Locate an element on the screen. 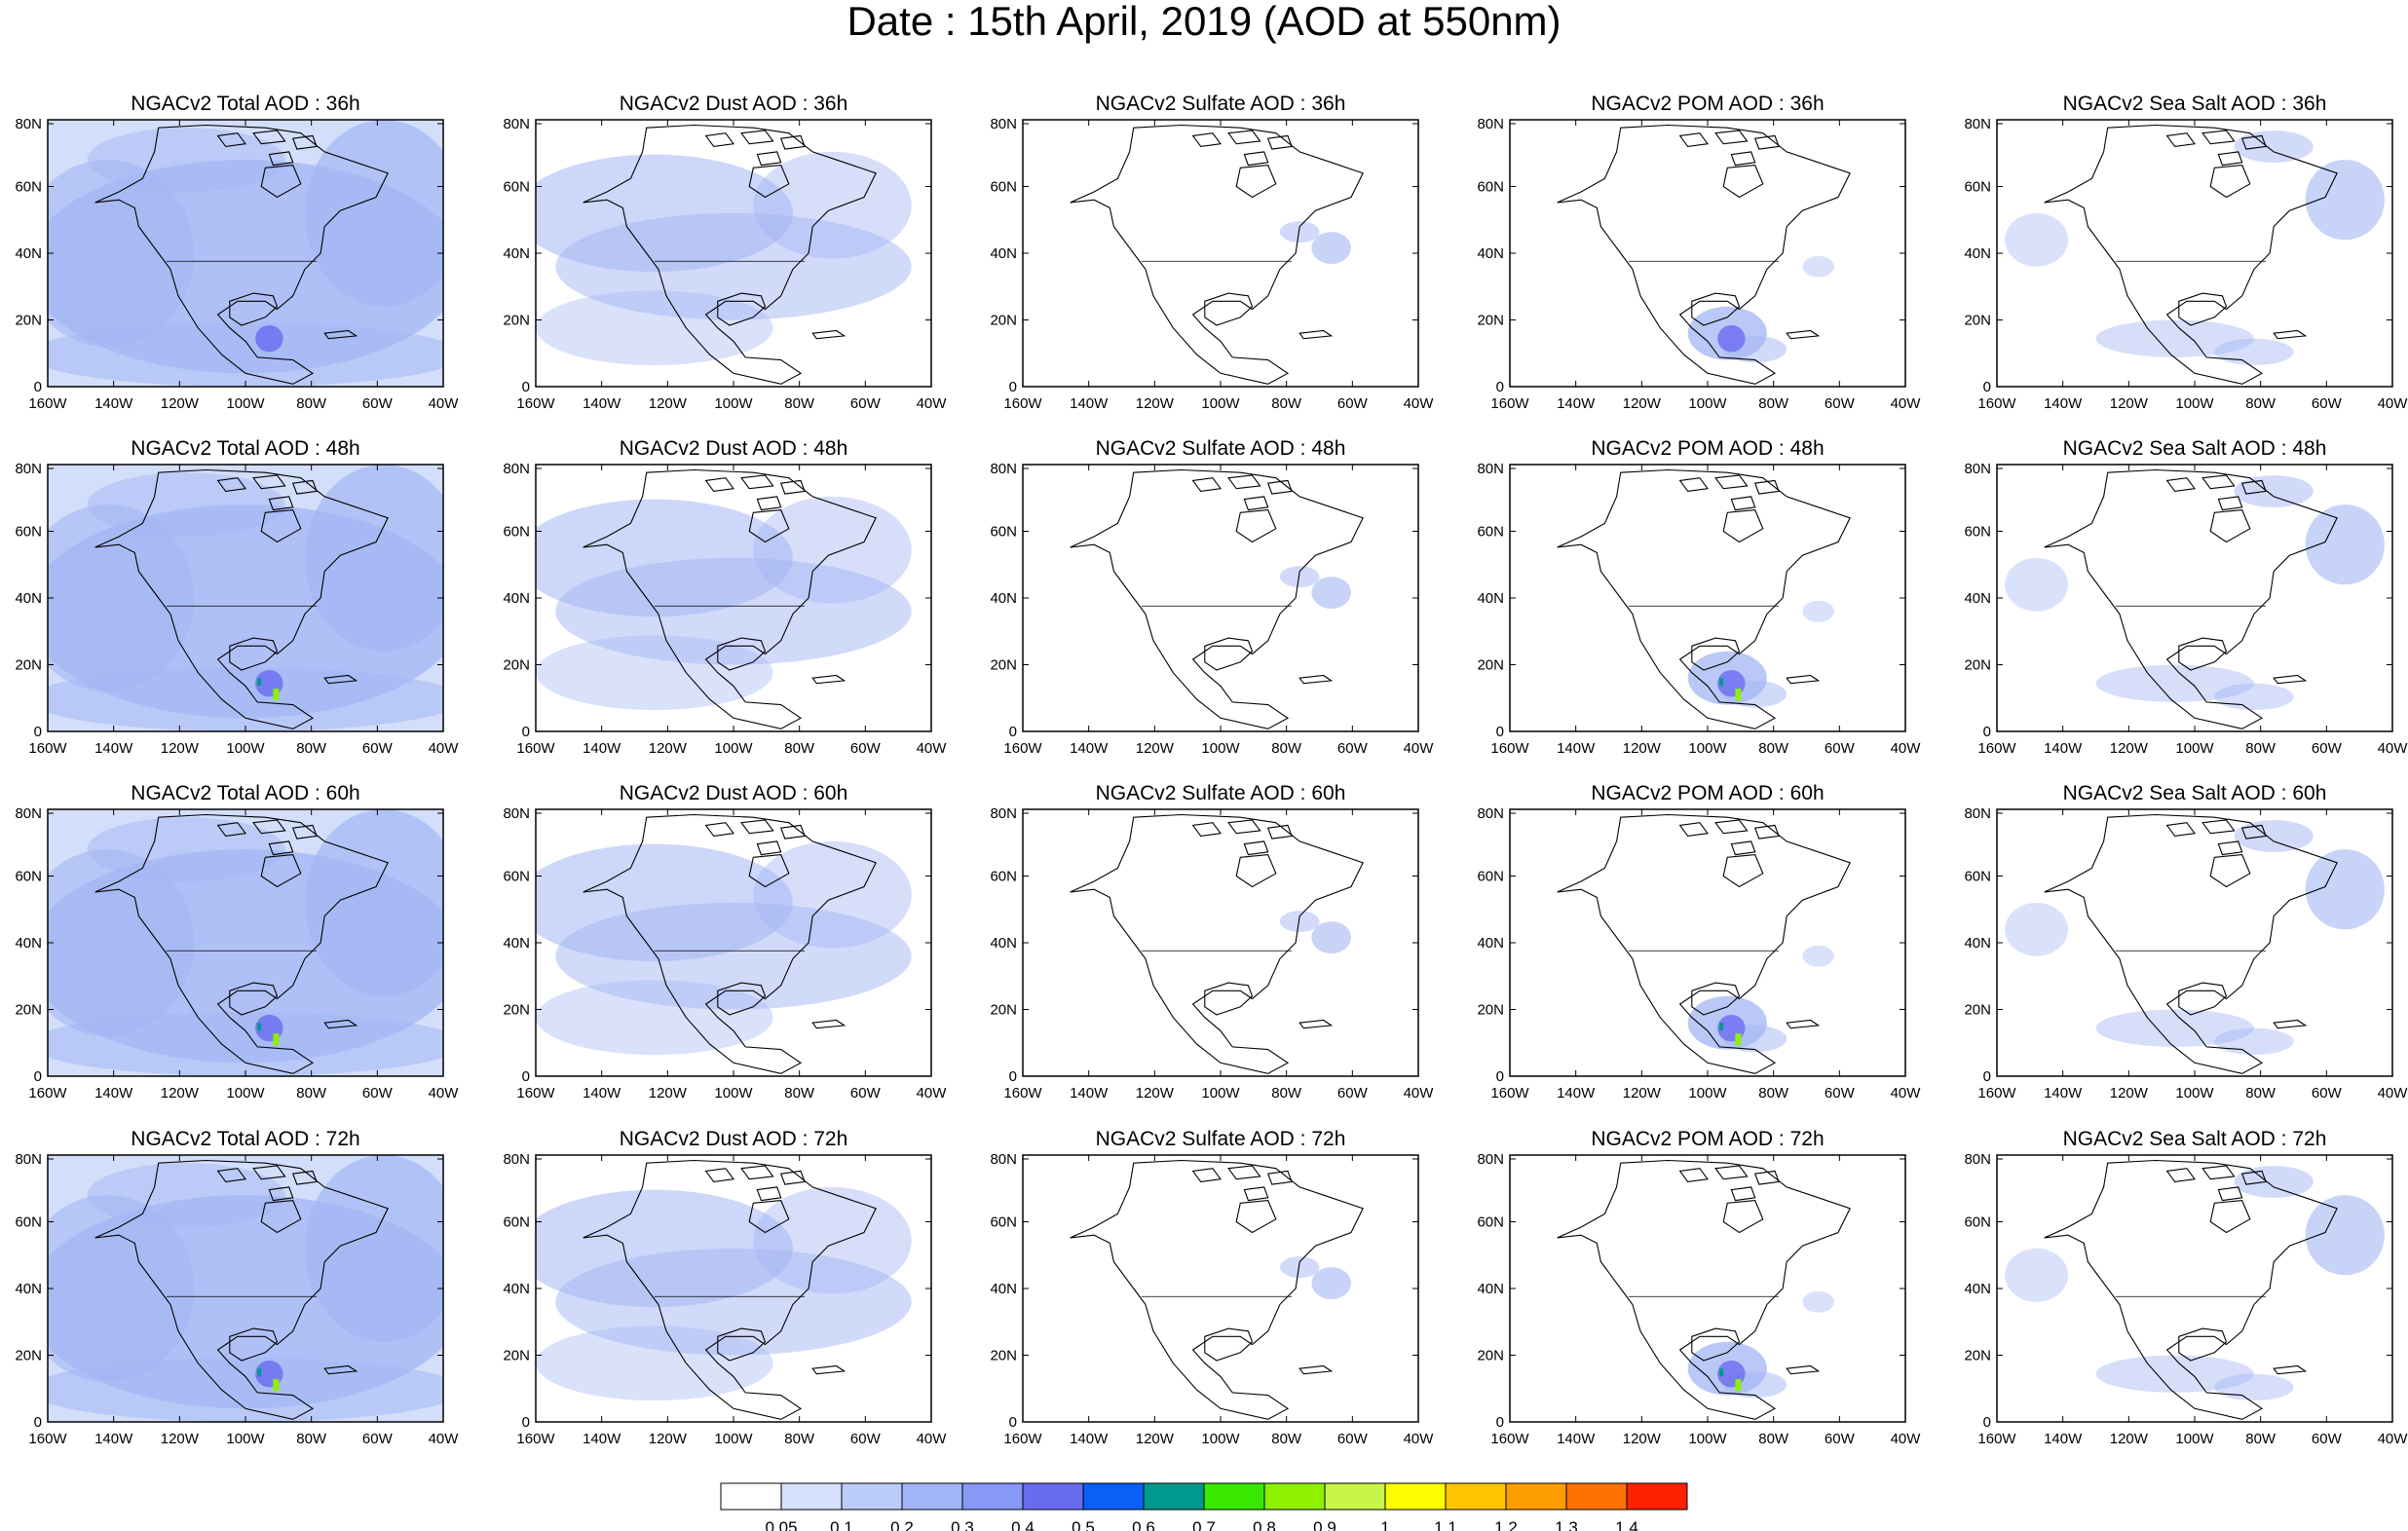 The width and height of the screenshot is (2408, 1531). colorbar-label: 1.3 is located at coordinates (1566, 1524).